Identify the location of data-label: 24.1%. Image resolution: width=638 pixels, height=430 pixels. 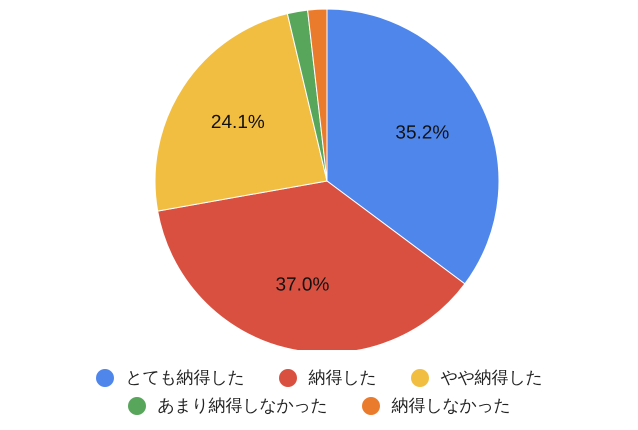
(237, 122).